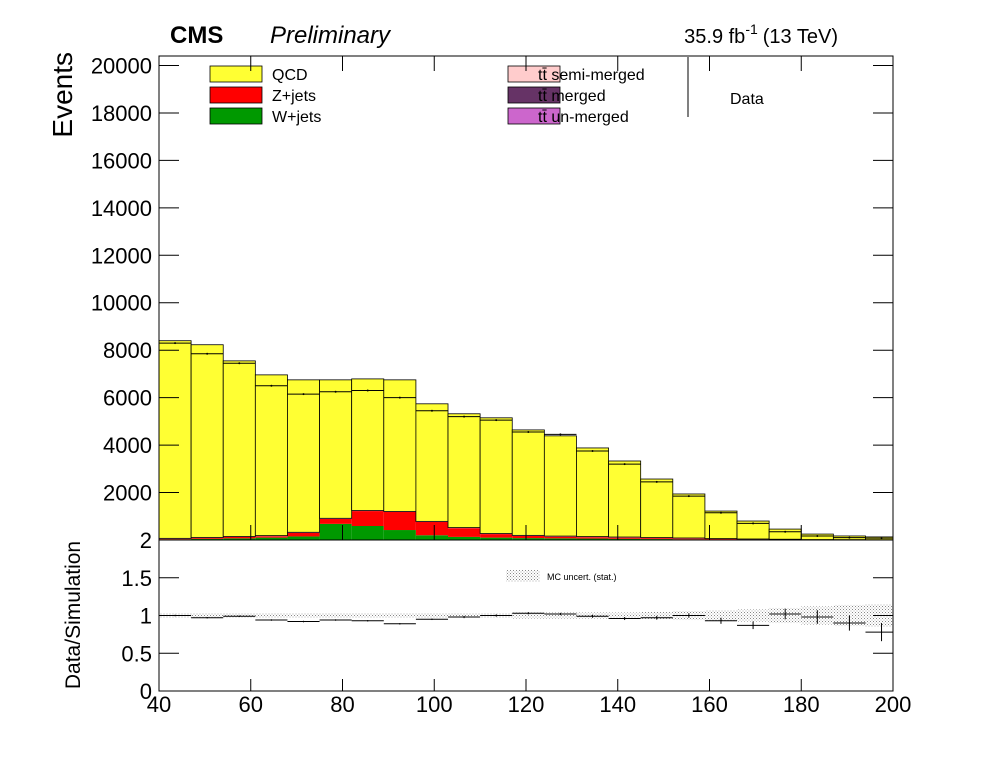  I want to click on ratio-y-tick-label: 1, so click(146, 616).